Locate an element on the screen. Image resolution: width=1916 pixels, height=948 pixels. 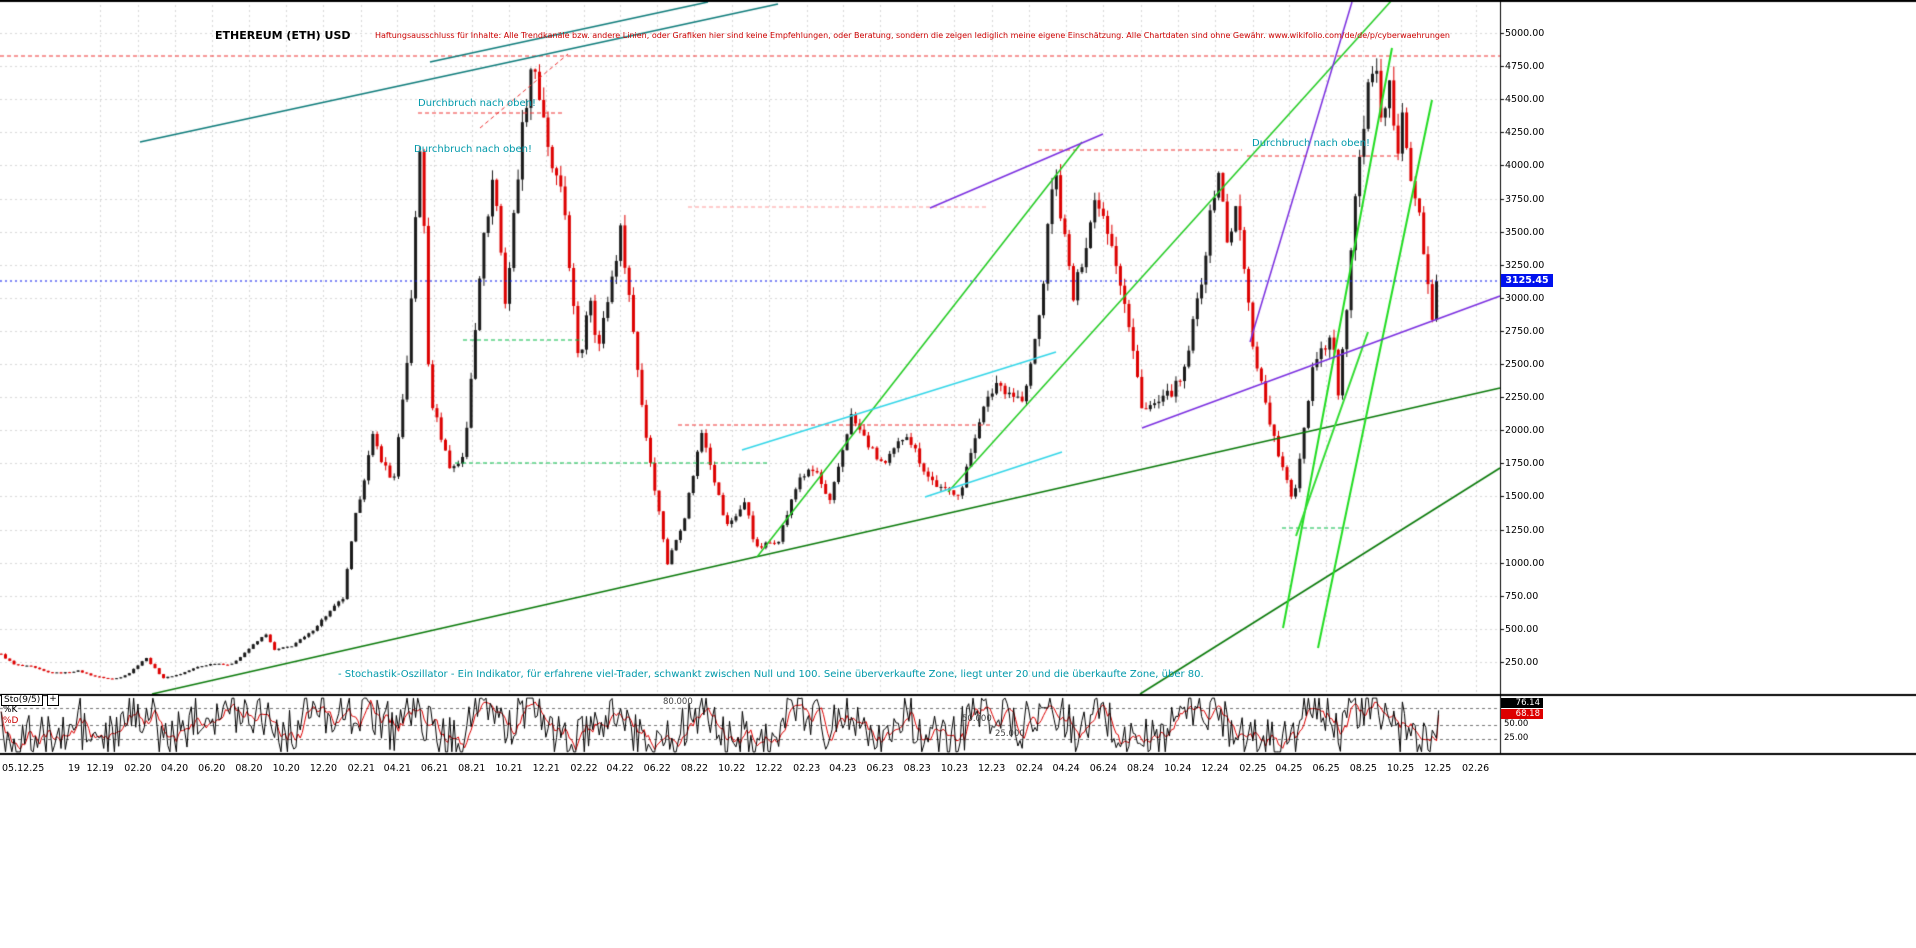
date-axis-label: 08.25 is located at coordinates (1363, 768).